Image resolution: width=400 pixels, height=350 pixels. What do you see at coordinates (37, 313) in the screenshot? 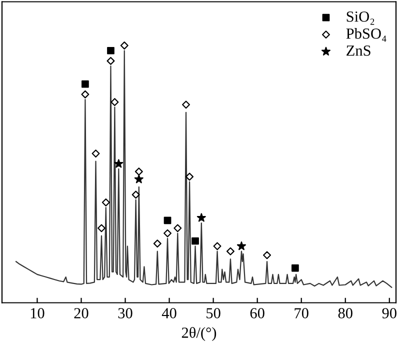
I see `x-tick-label: 10` at bounding box center [37, 313].